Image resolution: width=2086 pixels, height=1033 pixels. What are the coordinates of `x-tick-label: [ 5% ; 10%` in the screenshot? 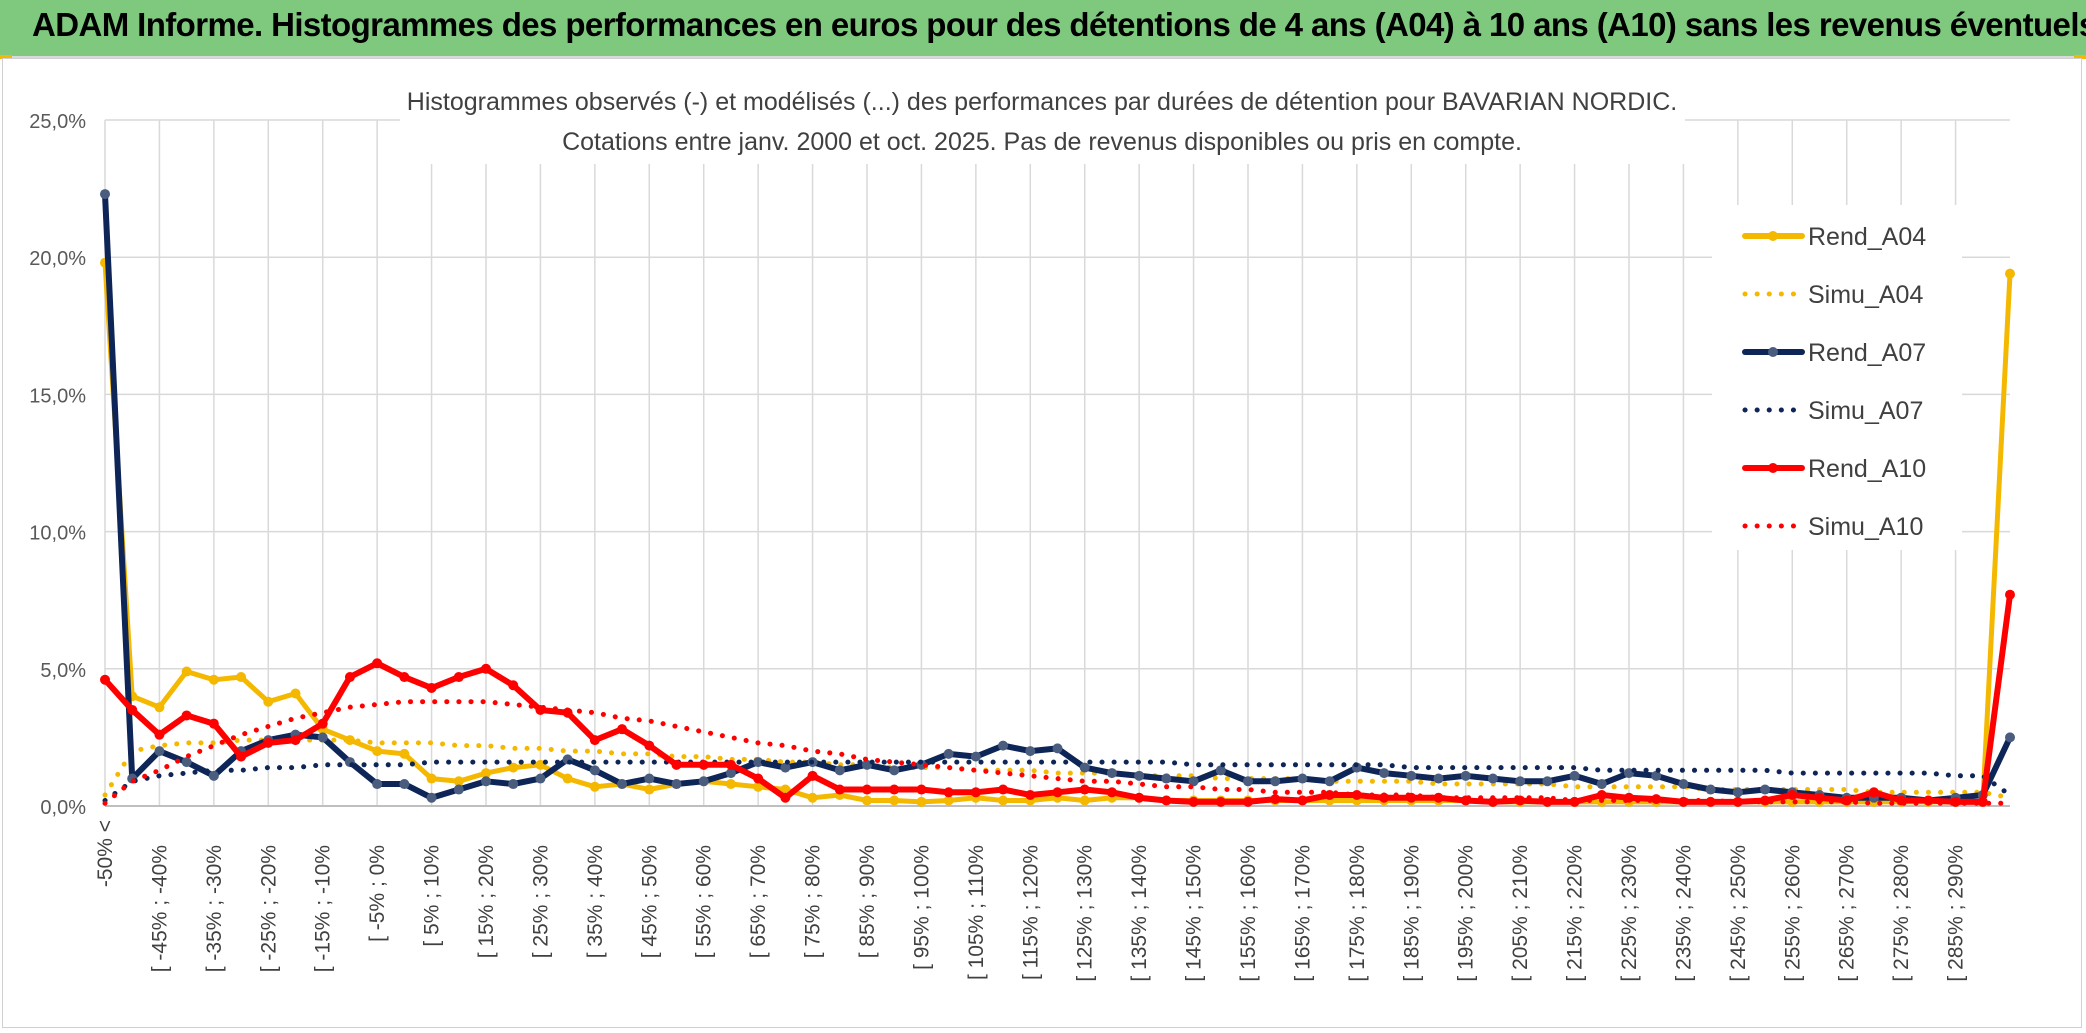 It's located at (432, 896).